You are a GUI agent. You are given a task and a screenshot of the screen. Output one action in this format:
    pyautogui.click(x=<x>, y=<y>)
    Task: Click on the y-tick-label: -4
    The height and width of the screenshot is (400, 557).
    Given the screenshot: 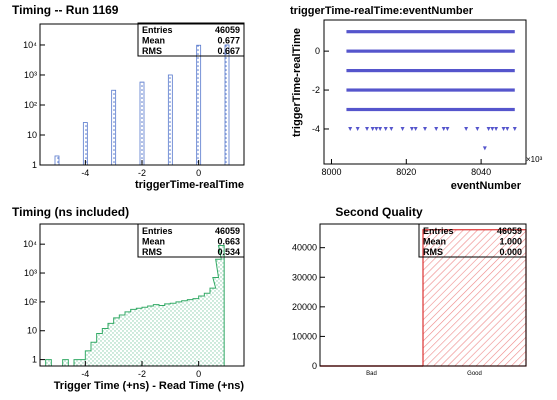 What is the action you would take?
    pyautogui.click(x=316, y=129)
    